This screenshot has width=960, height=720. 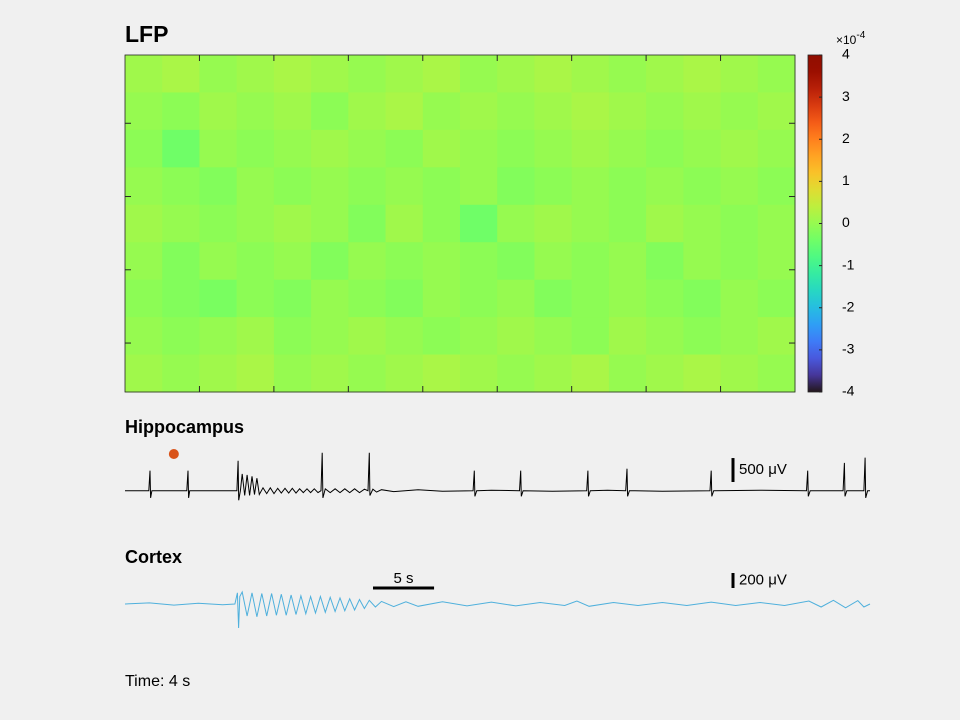 What do you see at coordinates (157, 681) in the screenshot?
I see `time-label: Time: 4 s` at bounding box center [157, 681].